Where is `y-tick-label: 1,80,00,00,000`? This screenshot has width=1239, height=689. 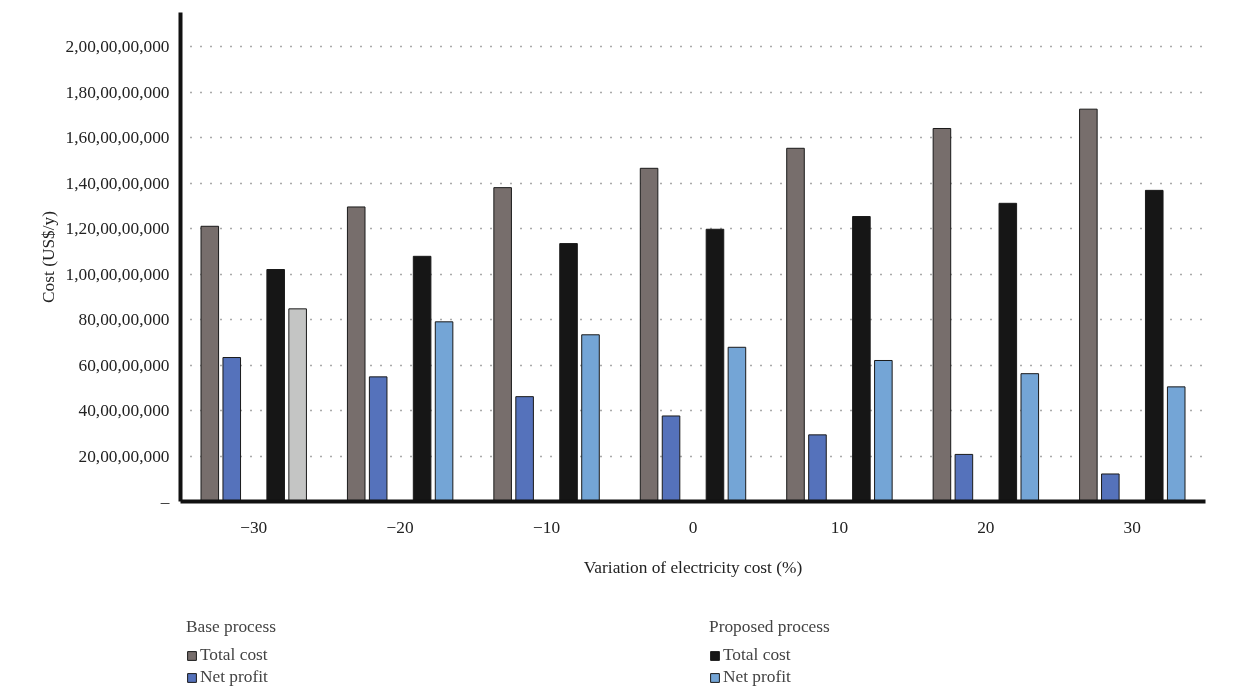 y-tick-label: 1,80,00,00,000 is located at coordinates (117, 92).